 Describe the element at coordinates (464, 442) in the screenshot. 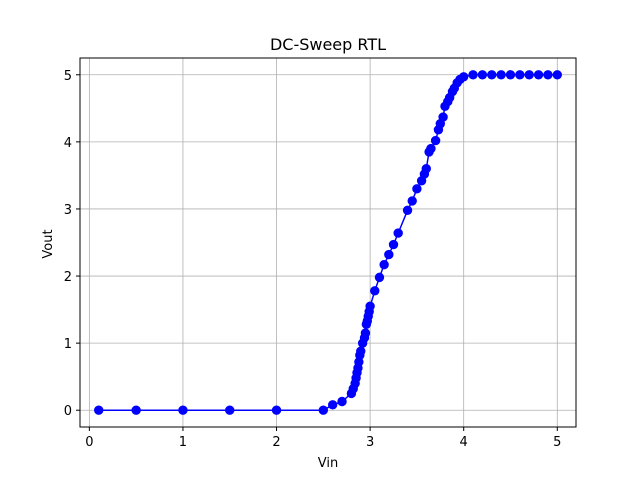

I see `x-tick-label: 4` at that location.